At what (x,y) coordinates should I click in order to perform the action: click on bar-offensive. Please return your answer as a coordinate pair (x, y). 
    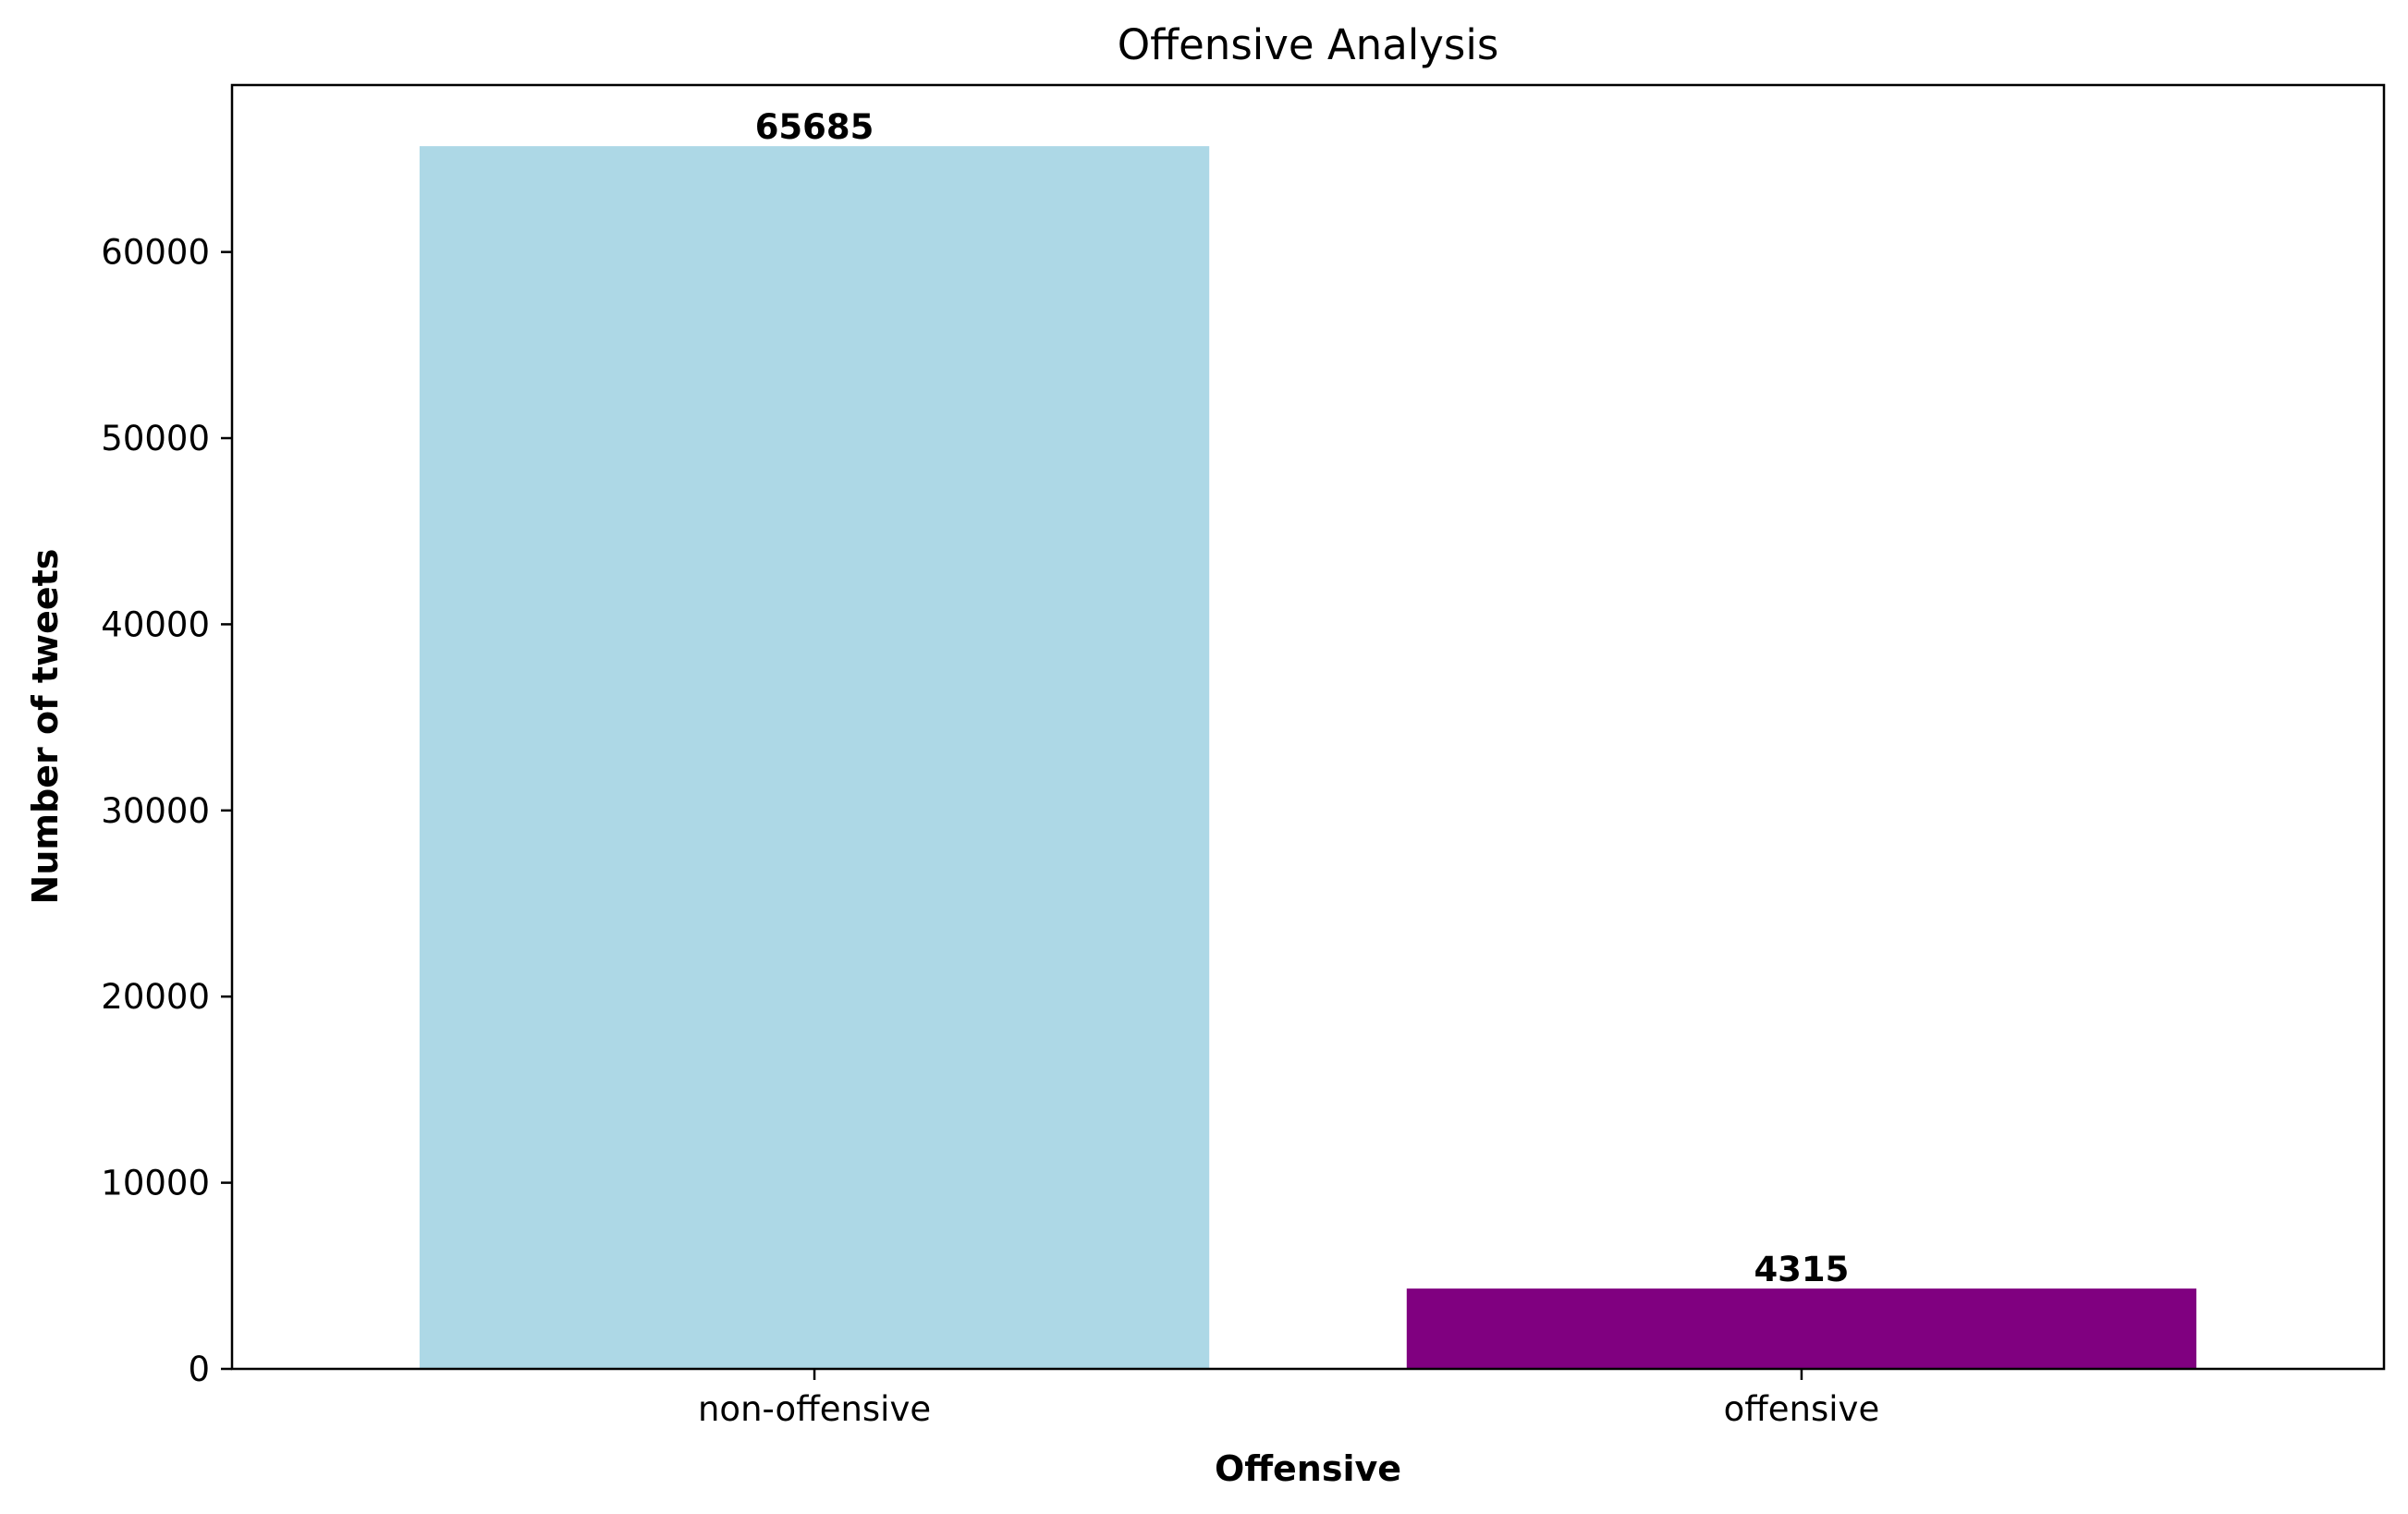
    Looking at the image, I should click on (1801, 1328).